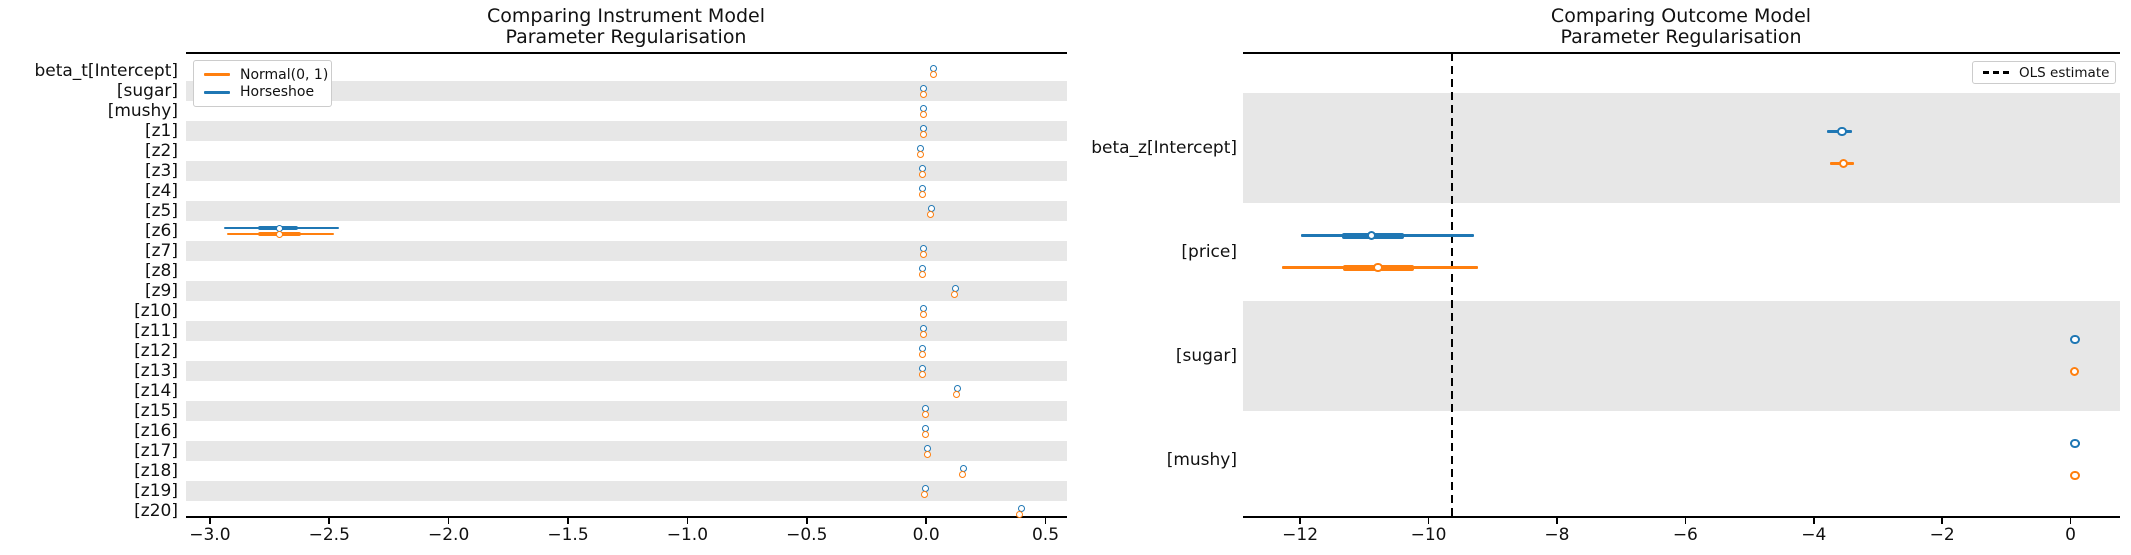  I want to click on outcome-title-line2: Parameter Regularisation, so click(1681, 37).